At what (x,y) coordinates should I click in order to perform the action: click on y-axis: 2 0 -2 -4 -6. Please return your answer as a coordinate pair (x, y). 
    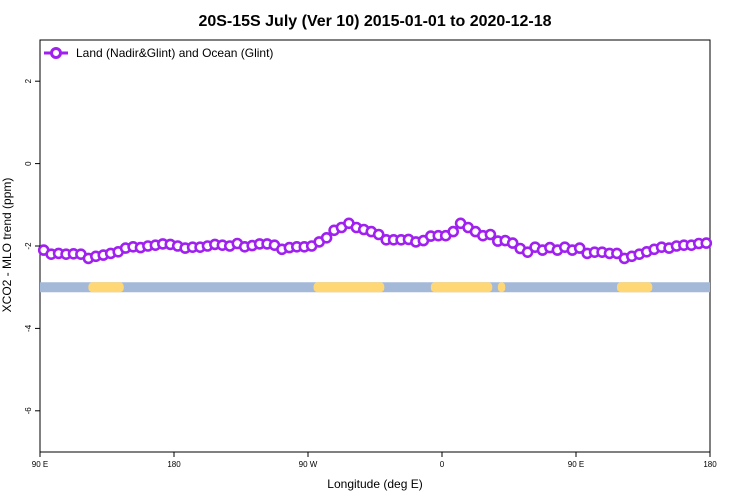
    Looking at the image, I should click on (32, 246).